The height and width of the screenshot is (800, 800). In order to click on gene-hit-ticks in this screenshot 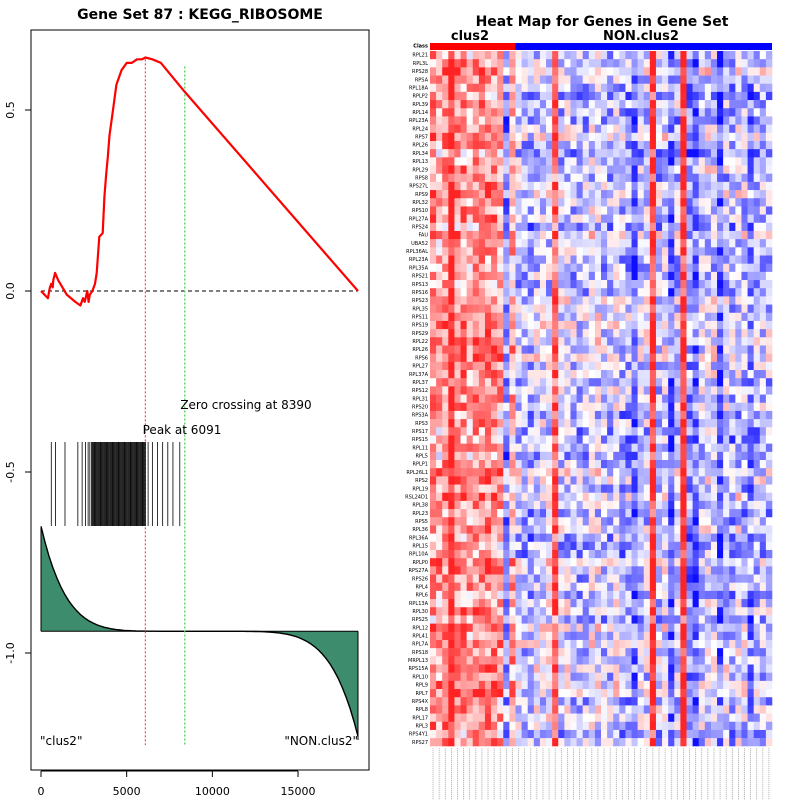, I will do `click(115, 484)`.